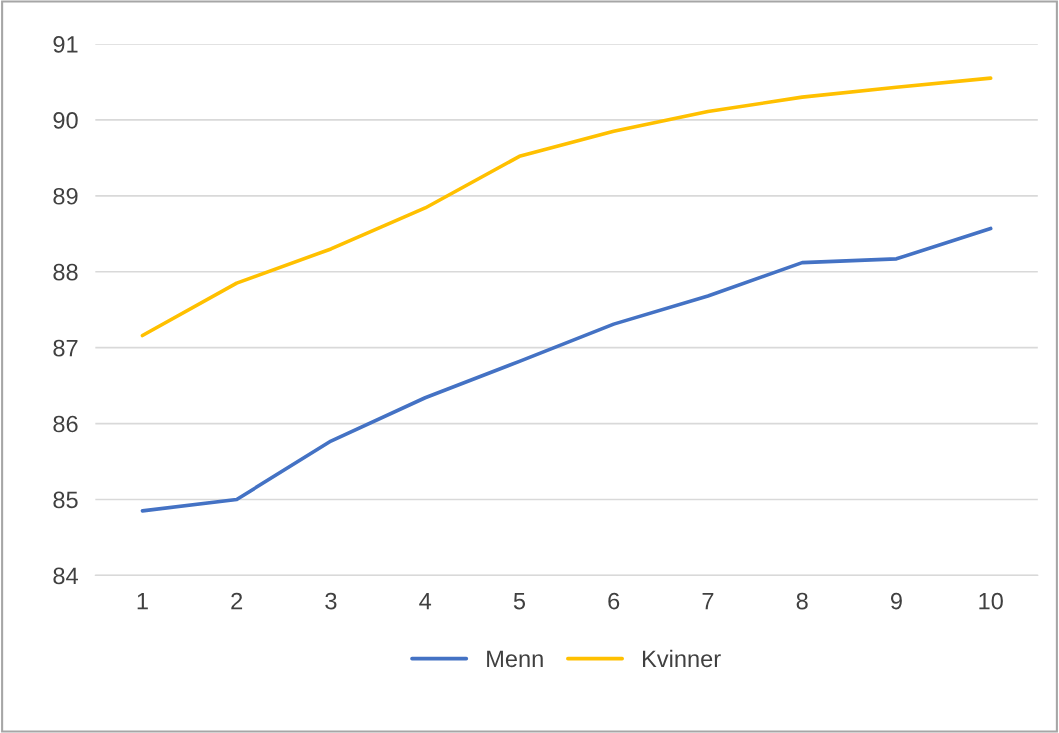 The width and height of the screenshot is (1059, 733). I want to click on x-tick-label: 4, so click(425, 601).